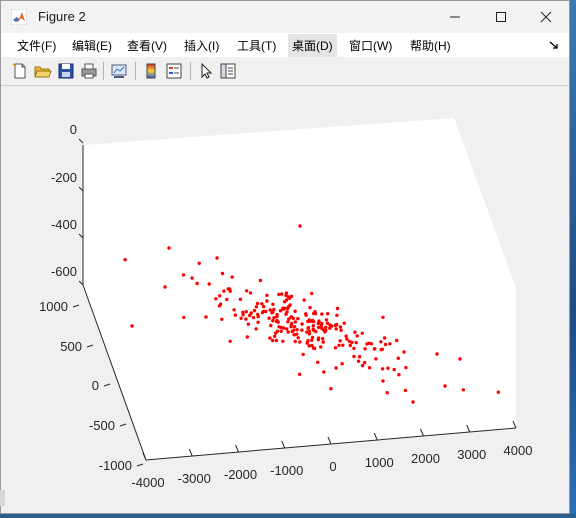 This screenshot has height=518, width=576. I want to click on menu-desktop: 桌面(D), so click(312, 45).